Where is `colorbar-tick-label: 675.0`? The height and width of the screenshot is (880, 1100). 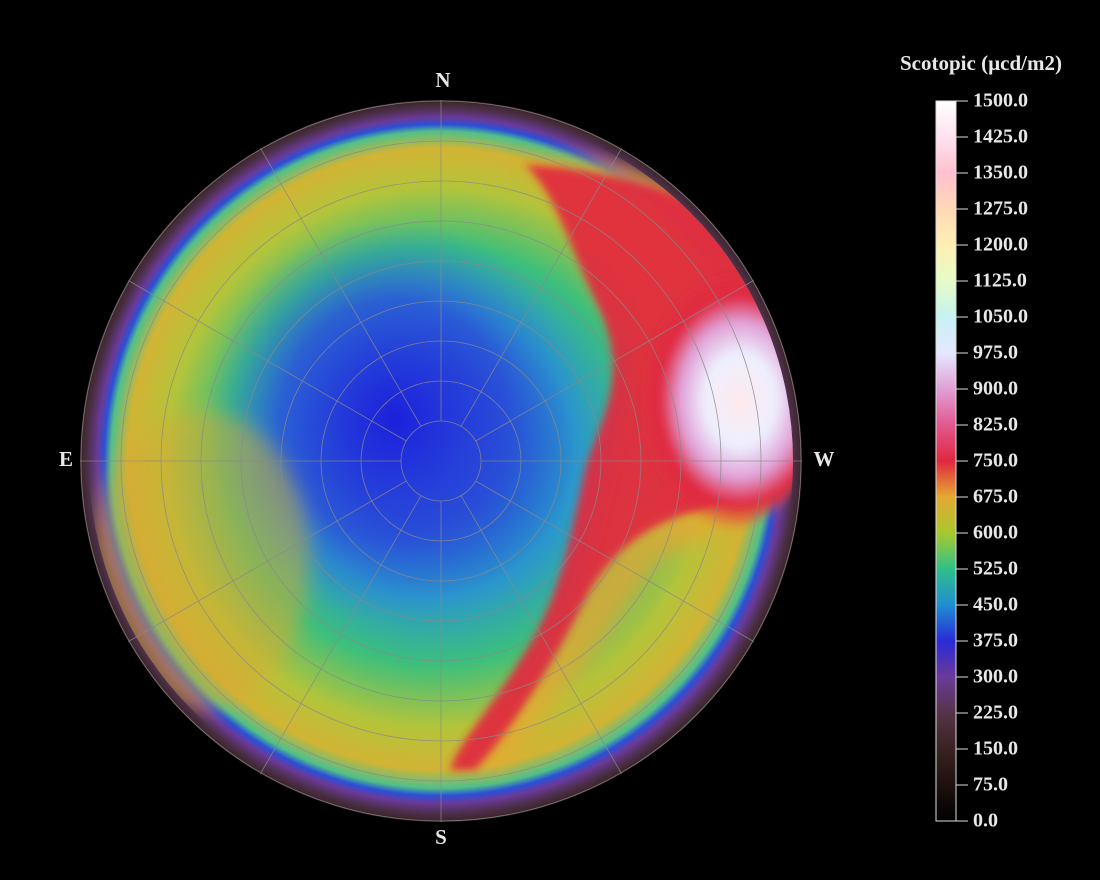 colorbar-tick-label: 675.0 is located at coordinates (995, 497).